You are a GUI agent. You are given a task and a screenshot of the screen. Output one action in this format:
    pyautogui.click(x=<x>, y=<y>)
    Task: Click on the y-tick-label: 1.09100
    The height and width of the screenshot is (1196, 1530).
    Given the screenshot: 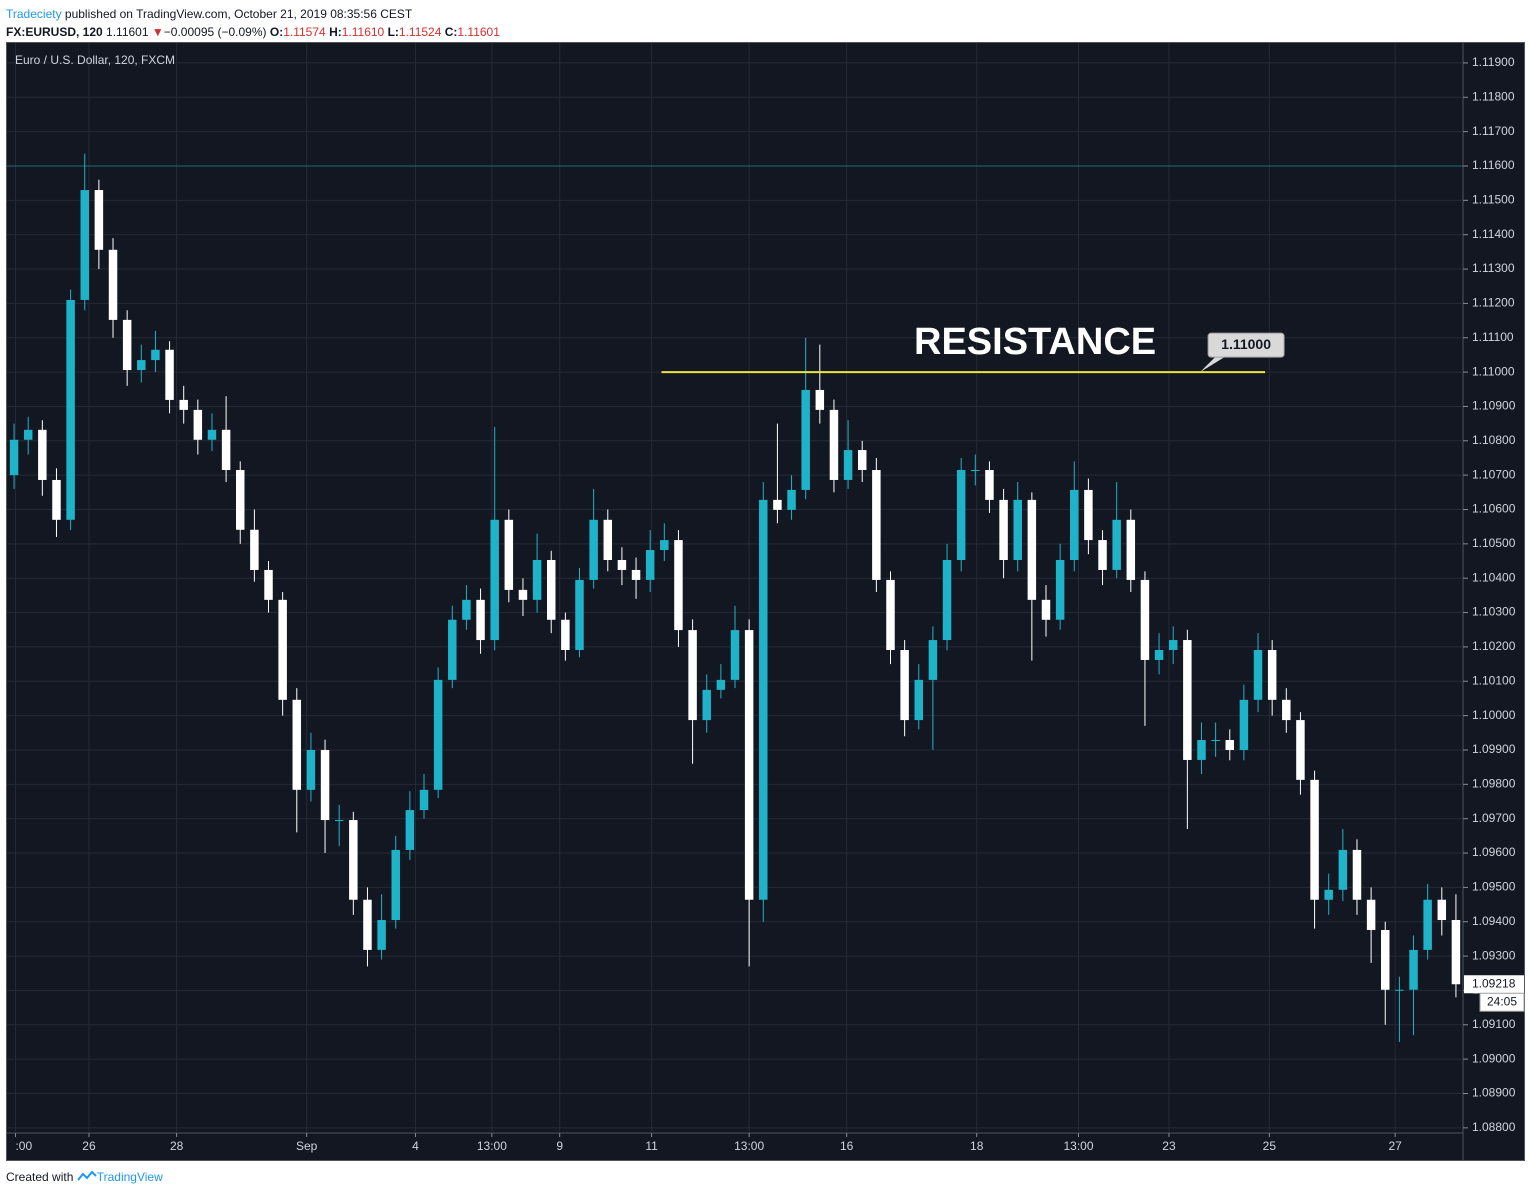 What is the action you would take?
    pyautogui.click(x=1494, y=1024)
    